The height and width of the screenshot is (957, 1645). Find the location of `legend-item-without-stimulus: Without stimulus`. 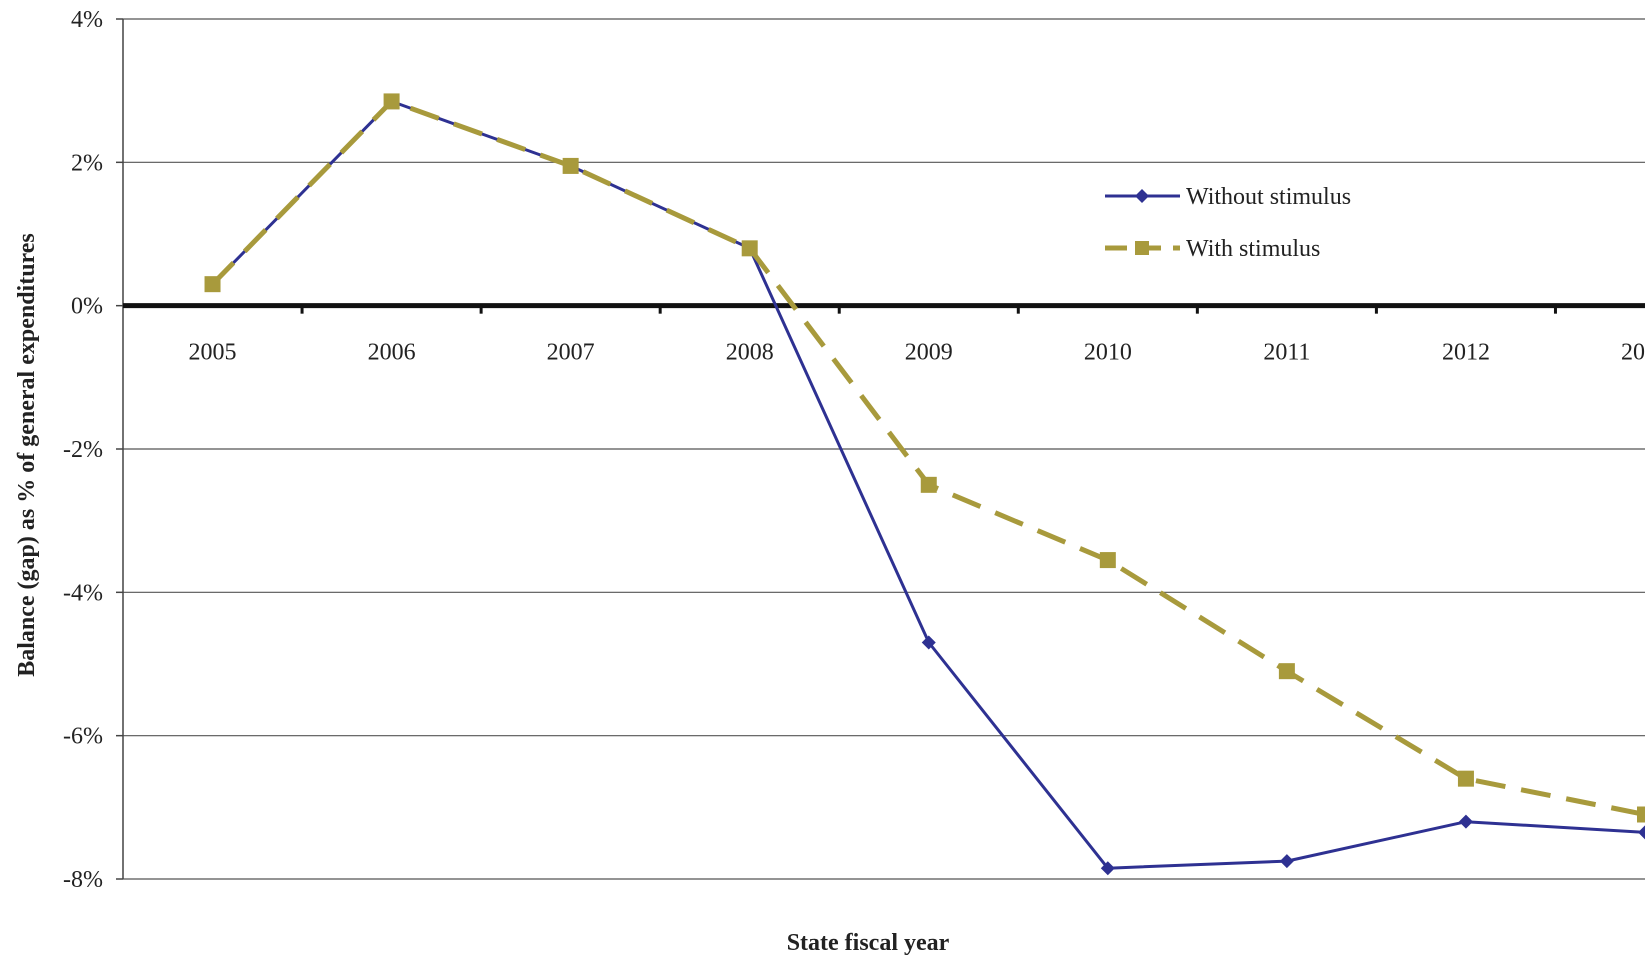

legend-item-without-stimulus: Without stimulus is located at coordinates (1228, 197).